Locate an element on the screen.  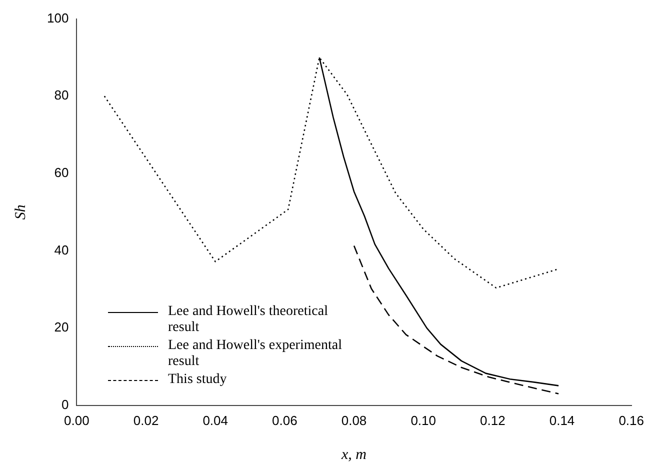
legend-label: Lee and Howell's theoretical result is located at coordinates (248, 320).